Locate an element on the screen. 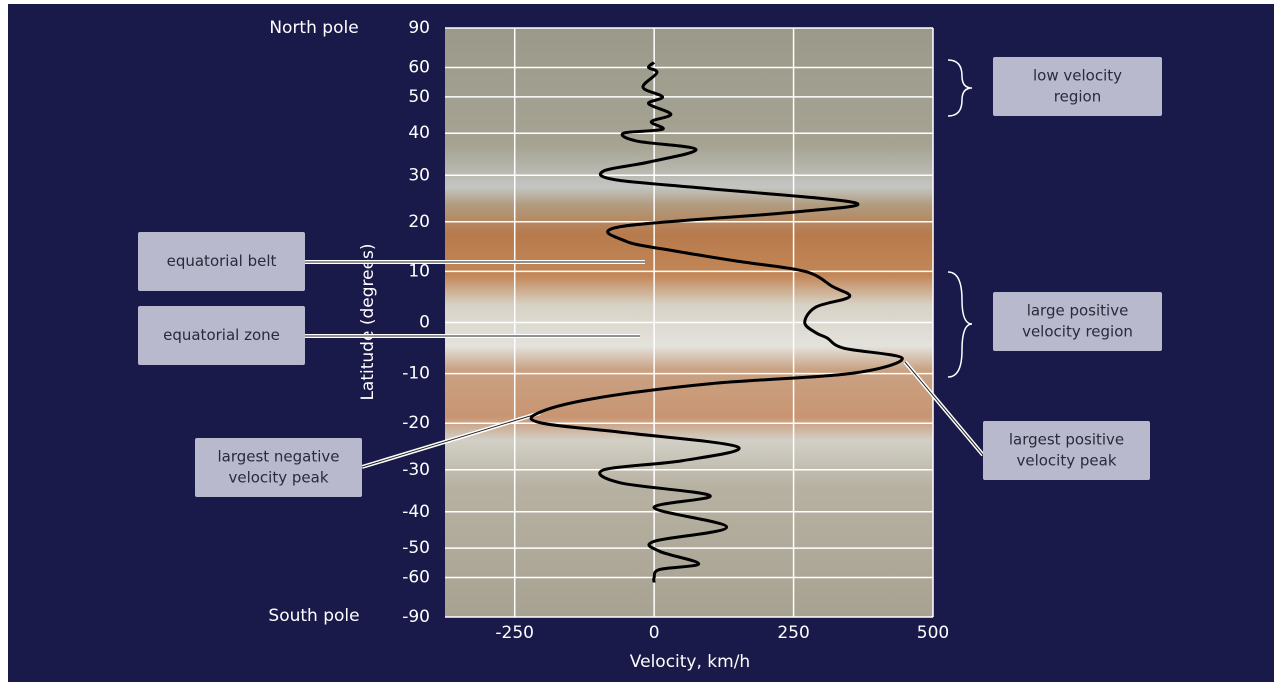  x-tick-label: 250 is located at coordinates (793, 633).